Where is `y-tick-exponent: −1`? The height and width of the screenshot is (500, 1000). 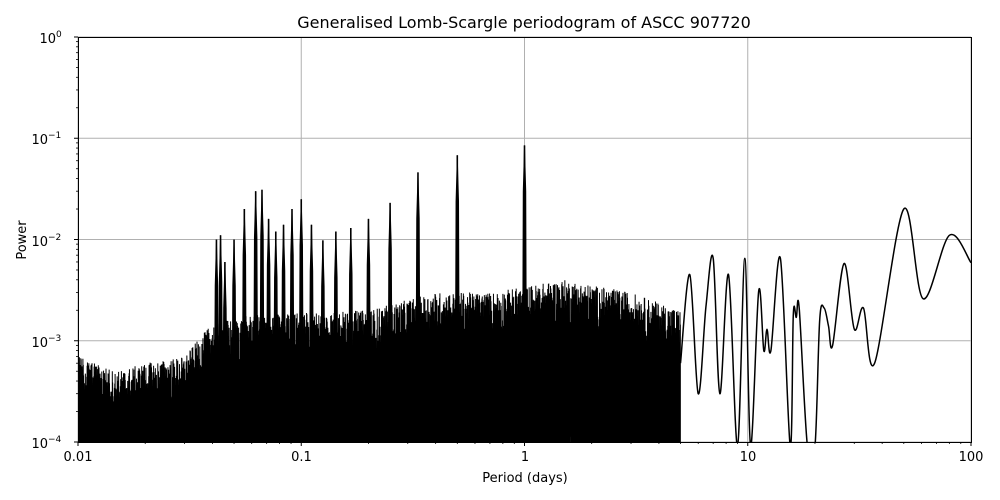 y-tick-exponent: −1 is located at coordinates (54, 136).